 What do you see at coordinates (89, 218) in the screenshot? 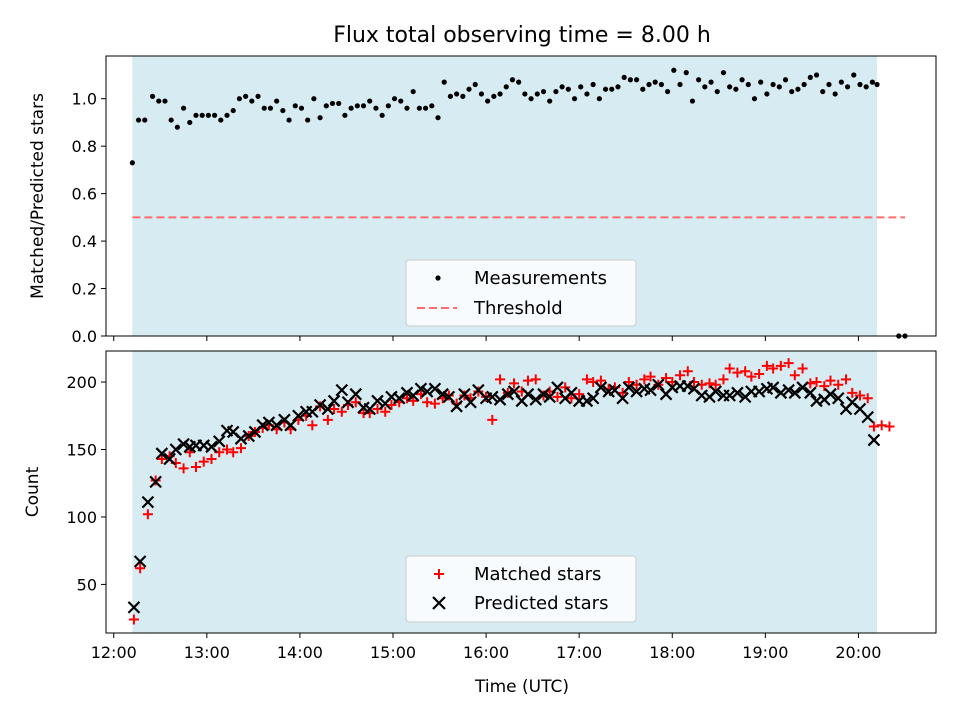
I see `top-y-ticks: 0.0 0.2 0.4 0.6 0.8 1.0` at bounding box center [89, 218].